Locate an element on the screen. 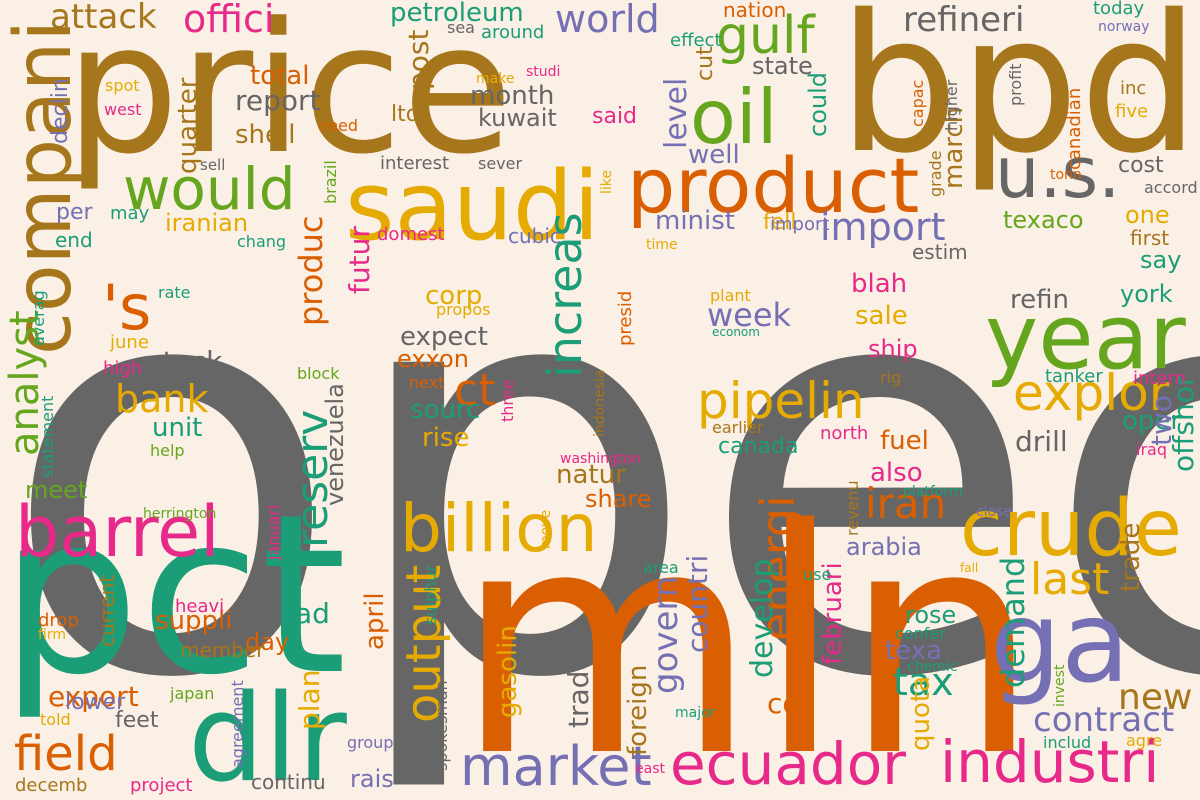 The height and width of the screenshot is (800, 1200). cloud-word: revenu is located at coordinates (852, 508).